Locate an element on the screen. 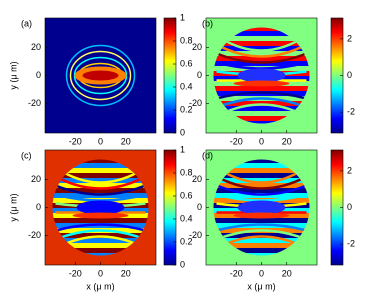  image-ring is located at coordinates (100, 75).